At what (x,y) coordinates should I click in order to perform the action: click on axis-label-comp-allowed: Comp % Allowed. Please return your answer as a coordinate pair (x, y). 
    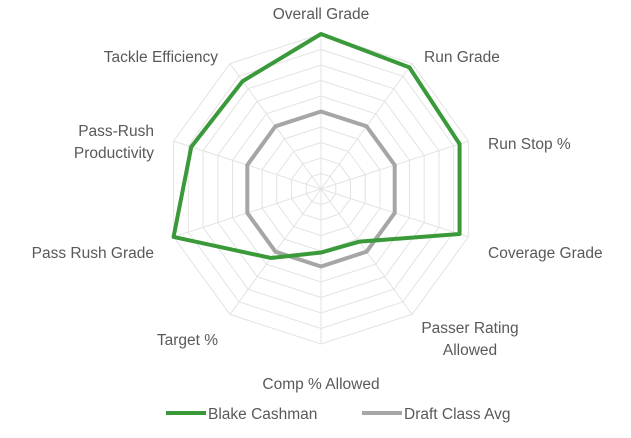
    Looking at the image, I should click on (320, 384).